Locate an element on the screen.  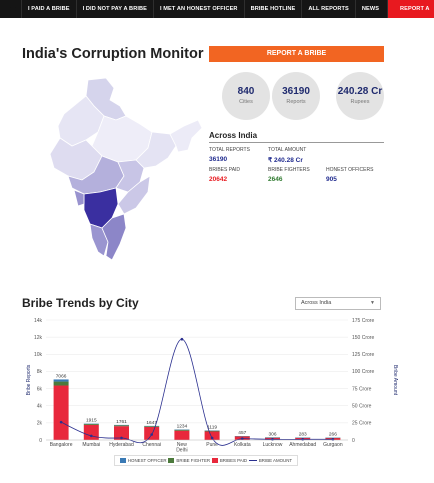
reports-label: Reports is located at coordinates (296, 102).